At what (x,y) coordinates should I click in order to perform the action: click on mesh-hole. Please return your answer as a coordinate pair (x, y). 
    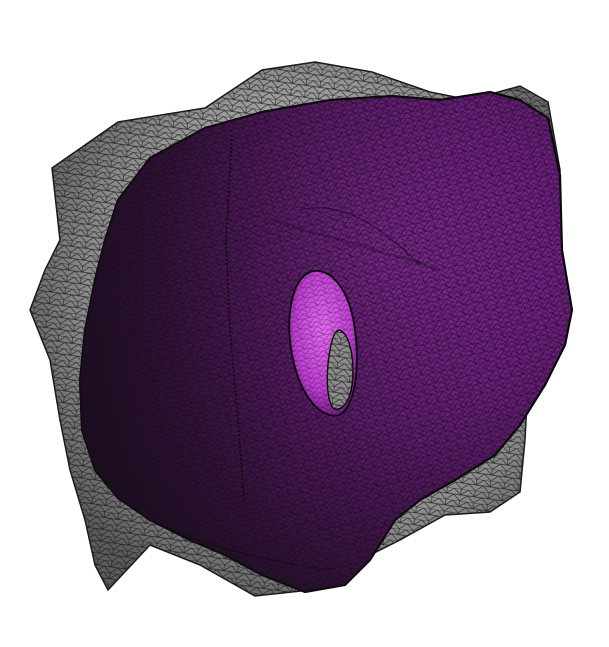
    Looking at the image, I should click on (323, 343).